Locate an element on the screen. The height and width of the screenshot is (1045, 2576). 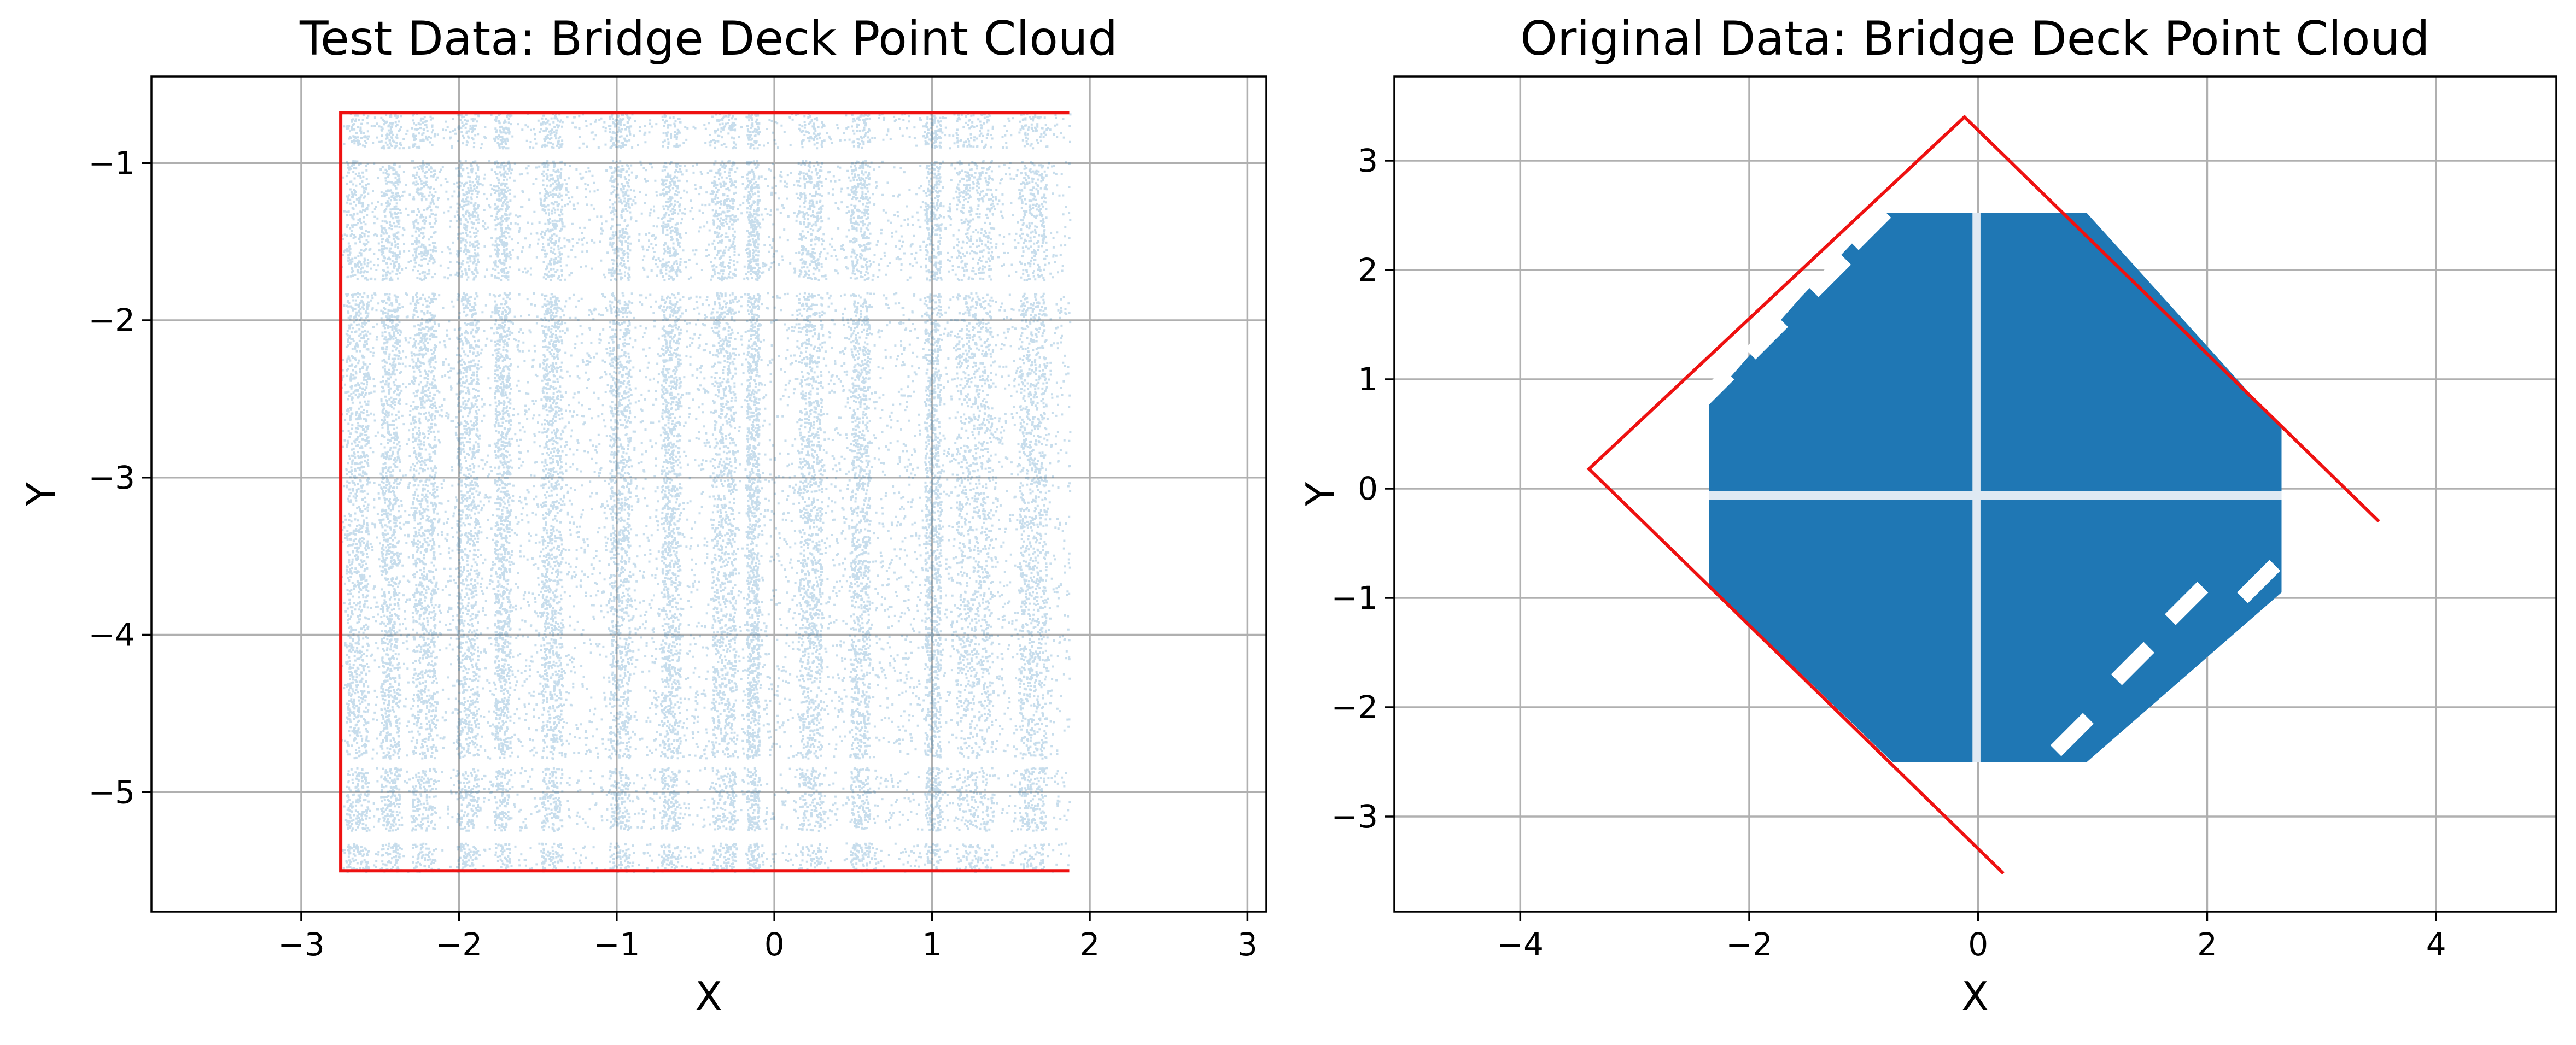
x-tick-label: 1 is located at coordinates (932, 944).